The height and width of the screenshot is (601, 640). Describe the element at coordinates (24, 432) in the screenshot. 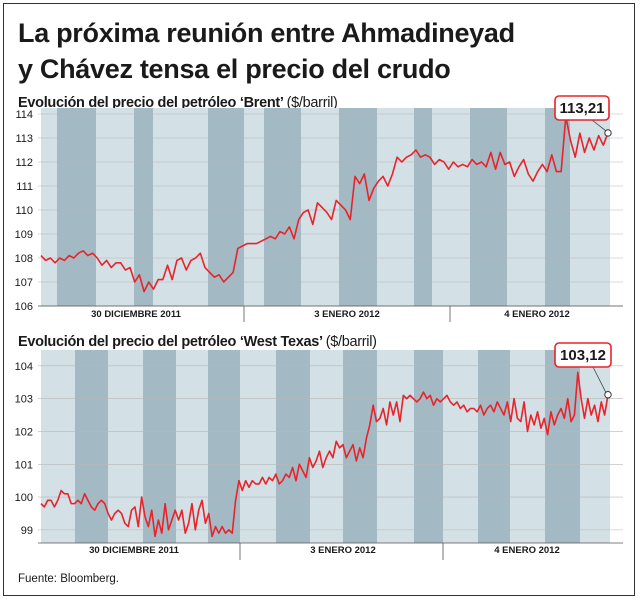

I see `west-texas-y-tick-label: 102` at that location.